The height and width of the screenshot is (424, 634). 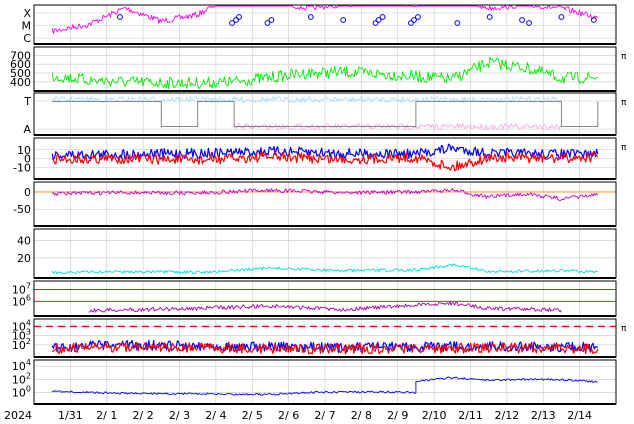 What do you see at coordinates (22, 209) in the screenshot?
I see `y-tick-label: -50` at bounding box center [22, 209].